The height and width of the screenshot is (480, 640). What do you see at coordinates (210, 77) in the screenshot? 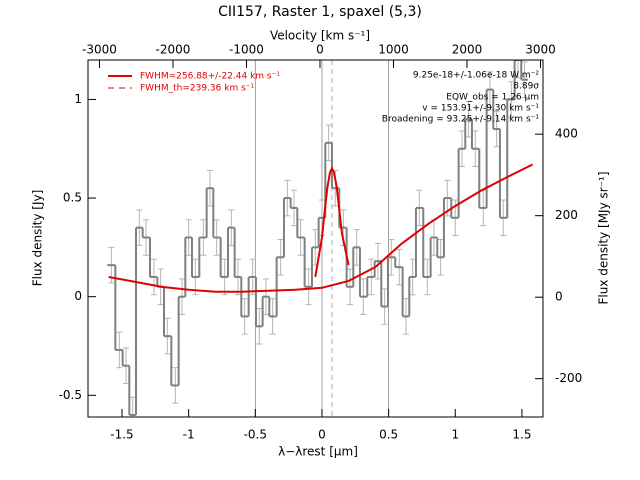
I see `legend-label: FWHM=256.88+/-22.44 km s⁻¹` at bounding box center [210, 77].